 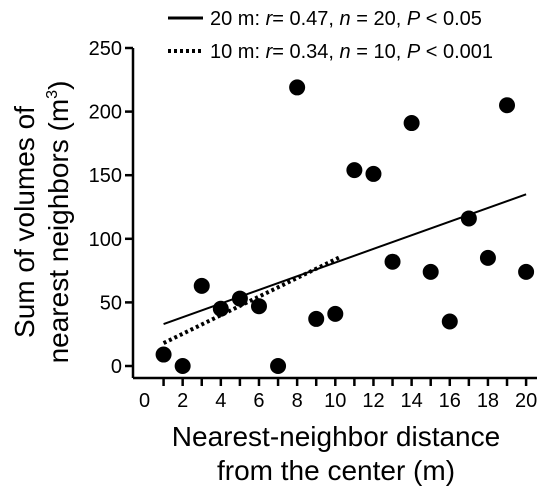 I want to click on x-tick-label: 20, so click(x=526, y=401).